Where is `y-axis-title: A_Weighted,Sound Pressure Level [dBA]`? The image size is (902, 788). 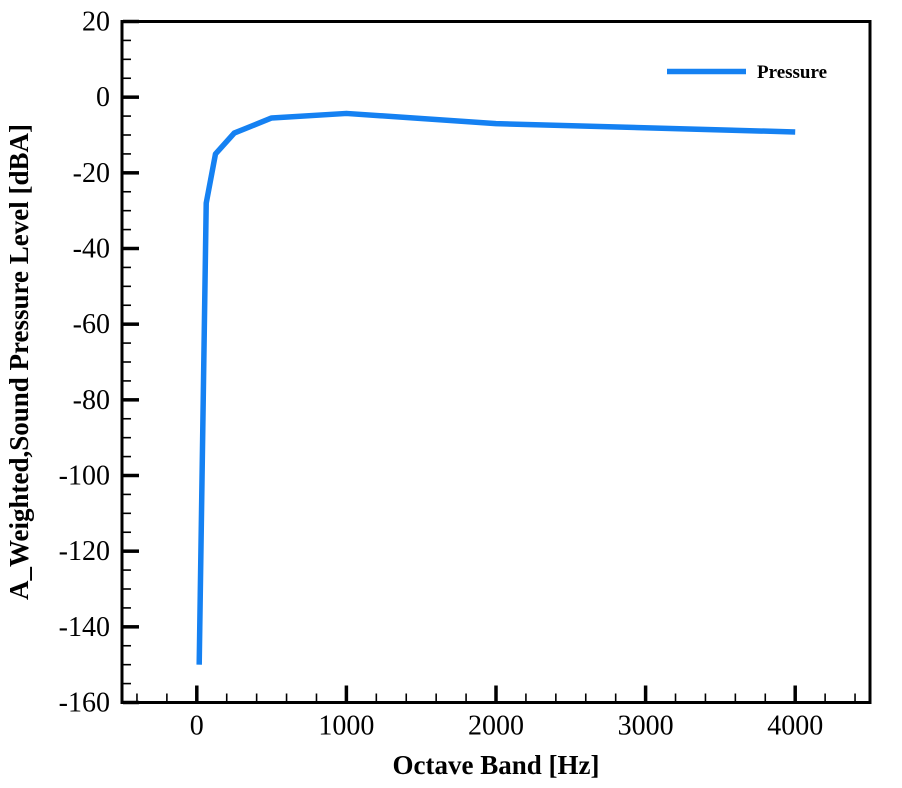
y-axis-title: A_Weighted,Sound Pressure Level [dBA] is located at coordinates (19, 362).